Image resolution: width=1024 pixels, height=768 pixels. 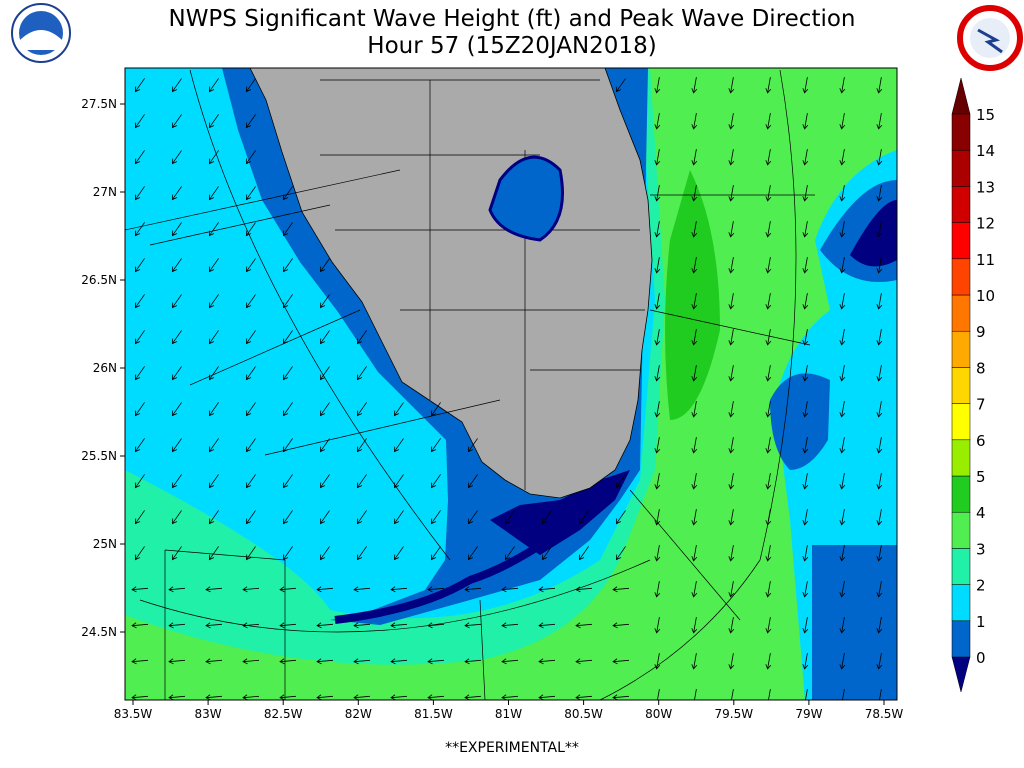 I want to click on colorbar-label: 8, so click(x=981, y=368).